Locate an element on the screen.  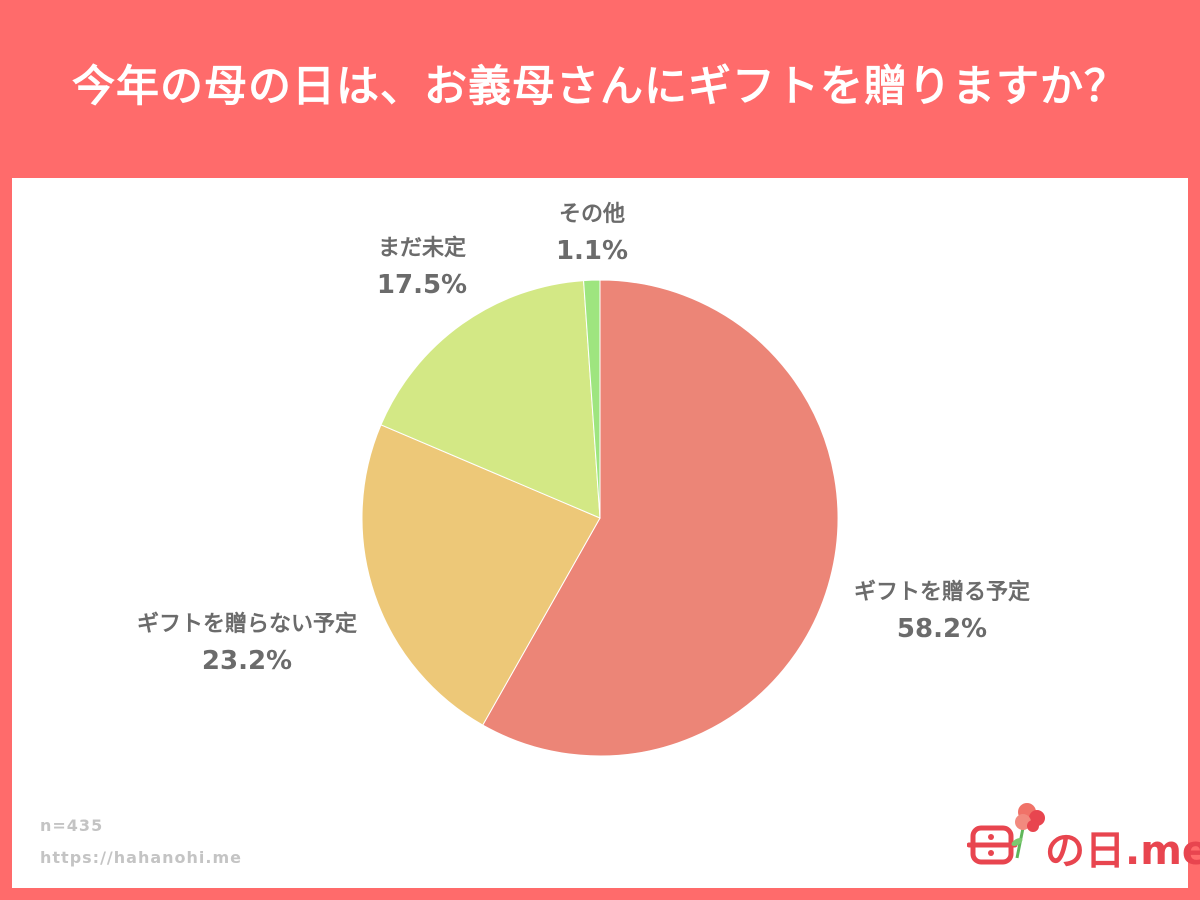
pie-slice-other is located at coordinates (592, 399).